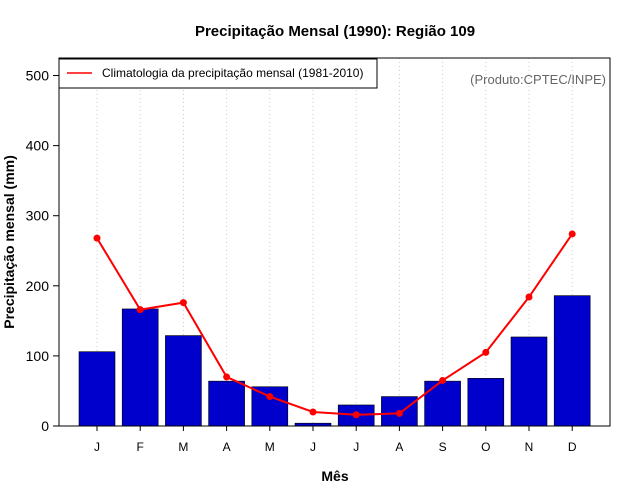 This screenshot has width=640, height=500. Describe the element at coordinates (529, 447) in the screenshot. I see `xtick-label-11: N` at that location.